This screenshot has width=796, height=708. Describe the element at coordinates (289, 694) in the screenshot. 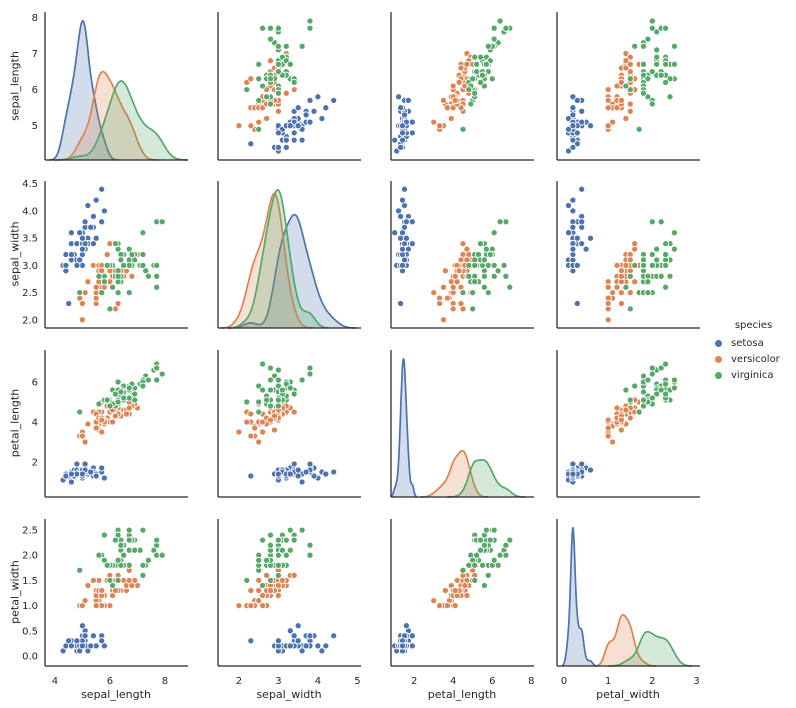

I see `x-axis-label-sepal-width: sepal_width` at that location.